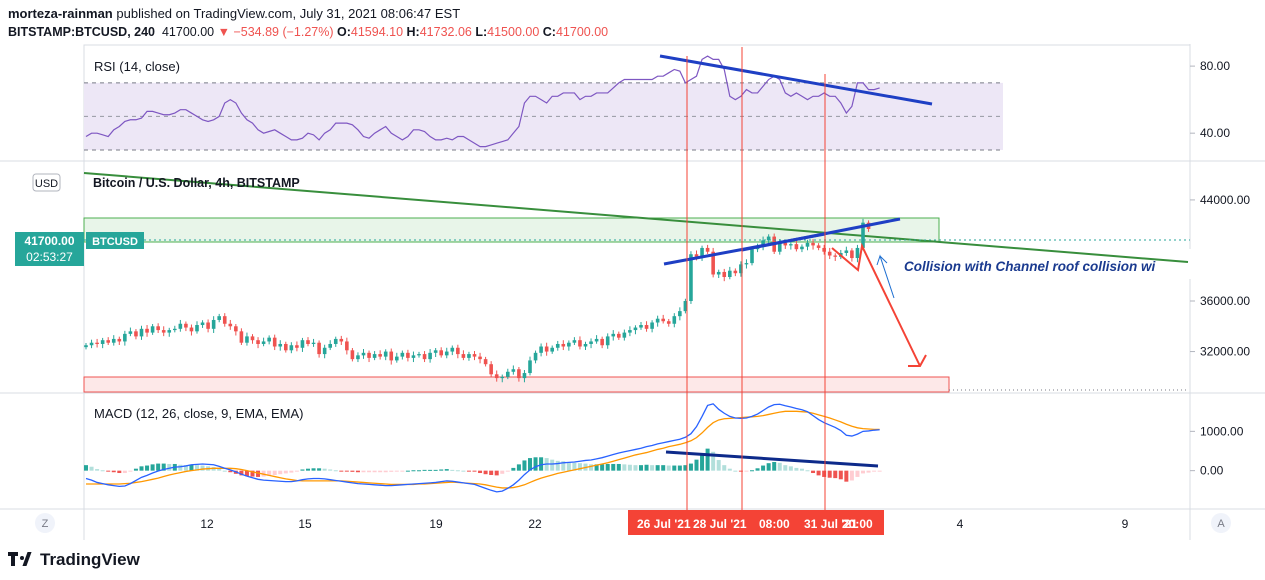  I want to click on rsi-tick-label: 40.00, so click(1215, 133).